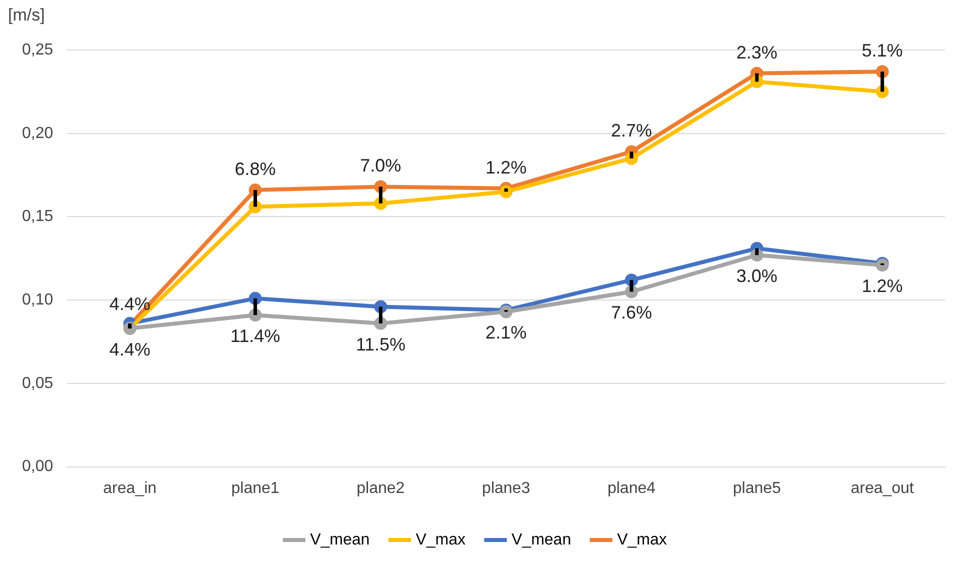  I want to click on annotation: 2.3%, so click(757, 52).